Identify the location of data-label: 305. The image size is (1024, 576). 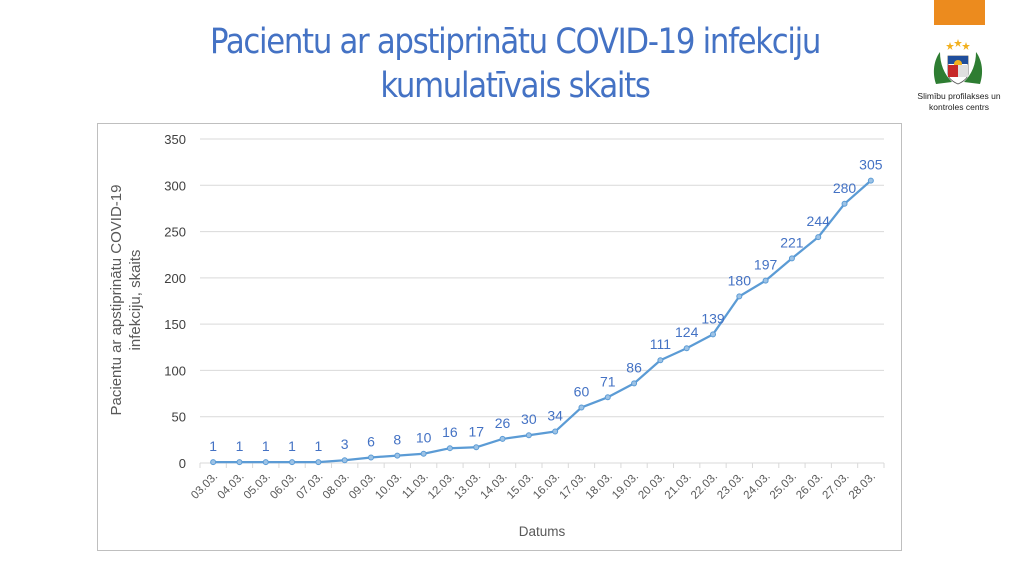
(871, 165).